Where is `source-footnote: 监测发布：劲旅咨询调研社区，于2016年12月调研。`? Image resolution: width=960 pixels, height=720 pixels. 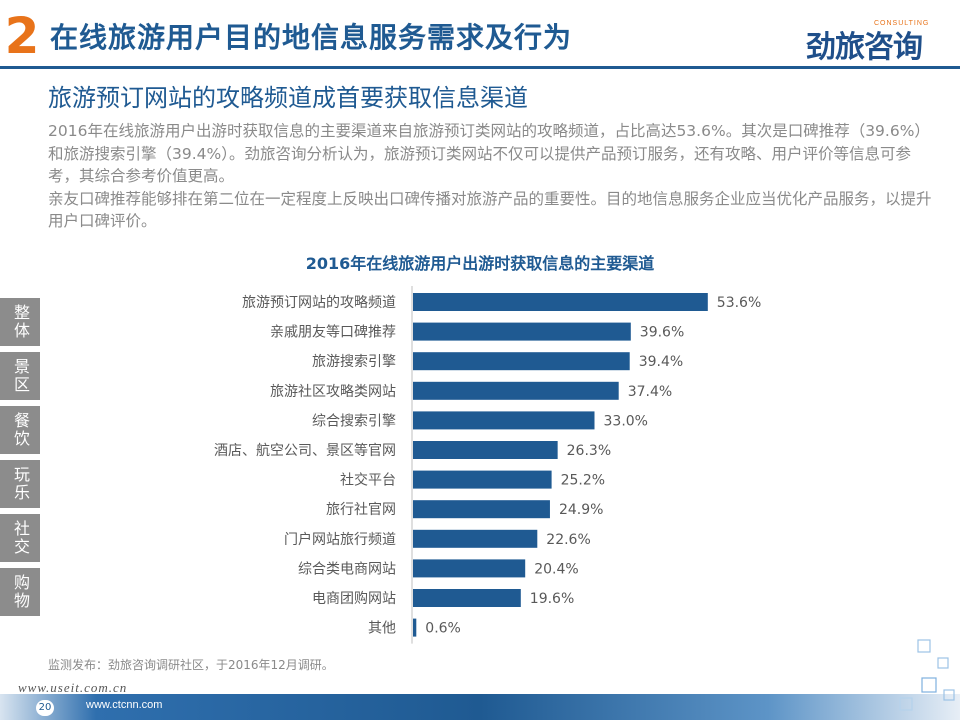
source-footnote: 监测发布：劲旅咨询调研社区，于2016年12月调研。 is located at coordinates (191, 665).